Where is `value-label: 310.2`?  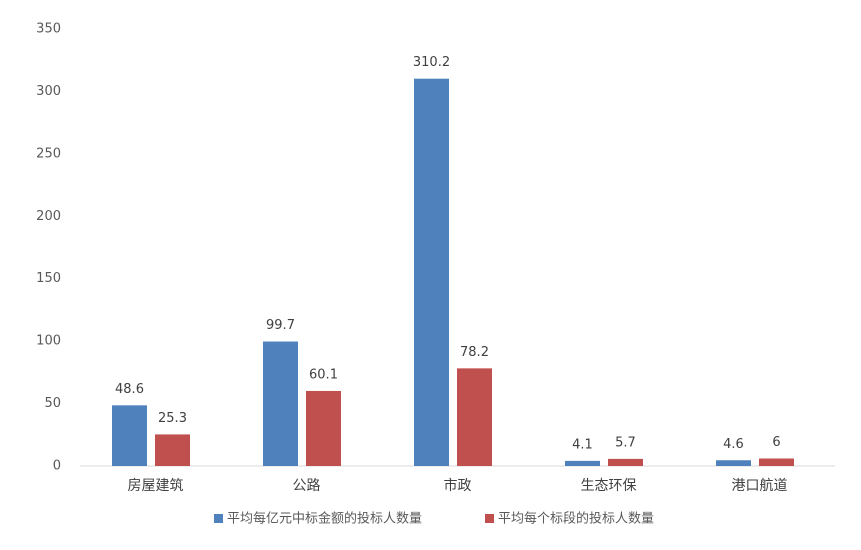 value-label: 310.2 is located at coordinates (431, 62).